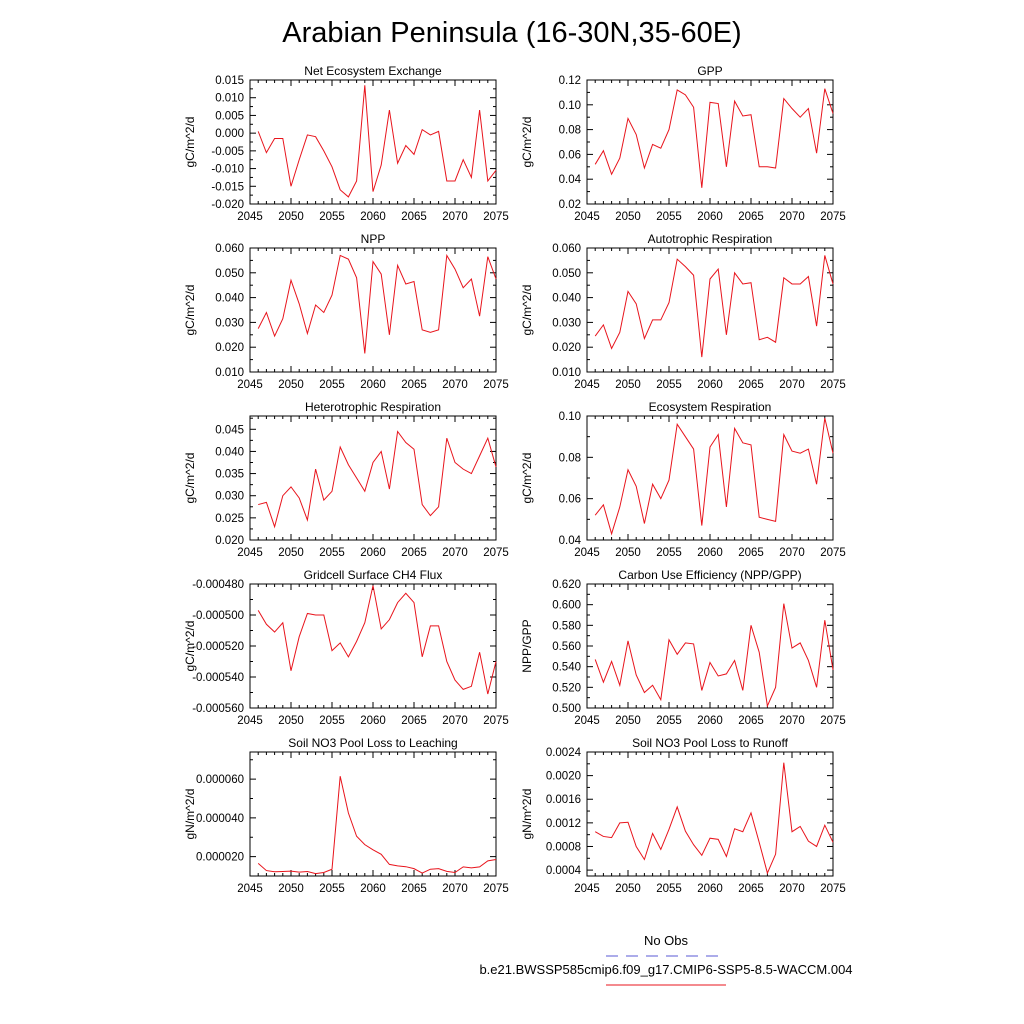 The height and width of the screenshot is (1024, 1024). What do you see at coordinates (218, 616) in the screenshot?
I see `y-tick-label: -0.000500` at bounding box center [218, 616].